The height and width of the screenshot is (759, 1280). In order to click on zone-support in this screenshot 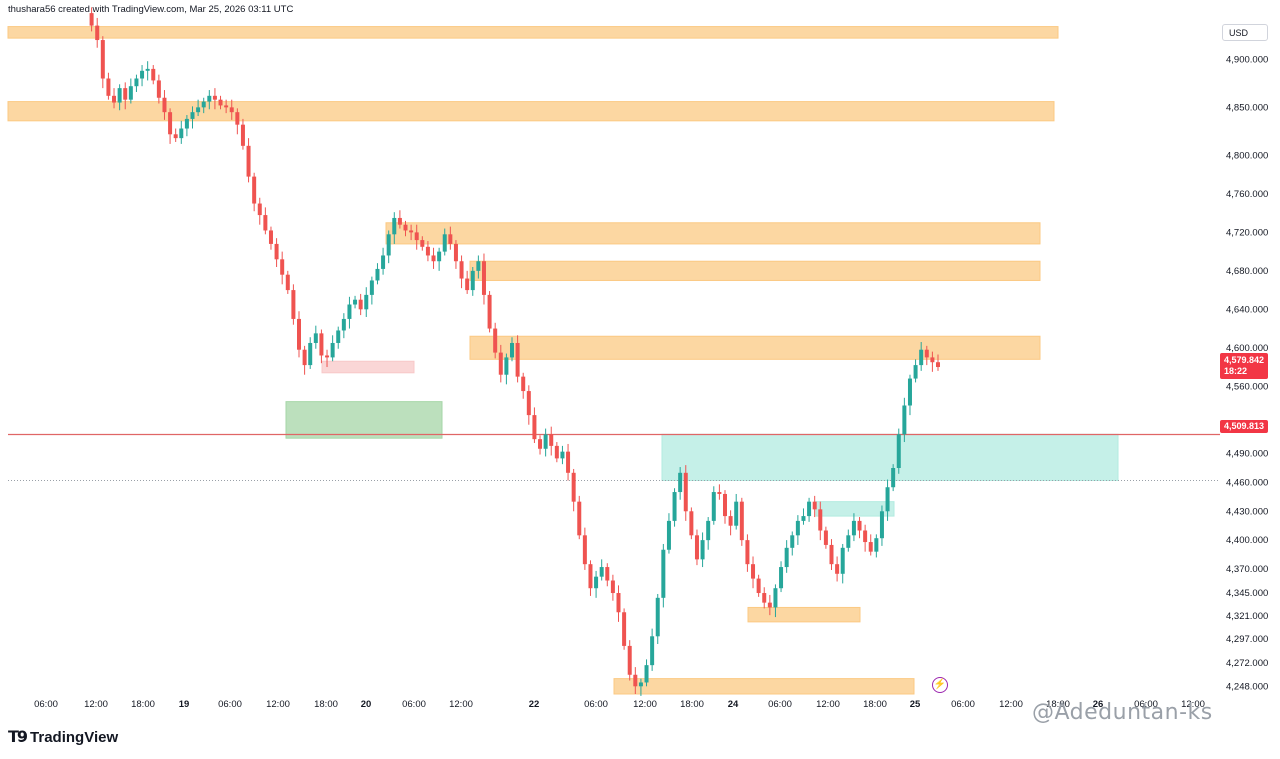, I will do `click(804, 614)`.